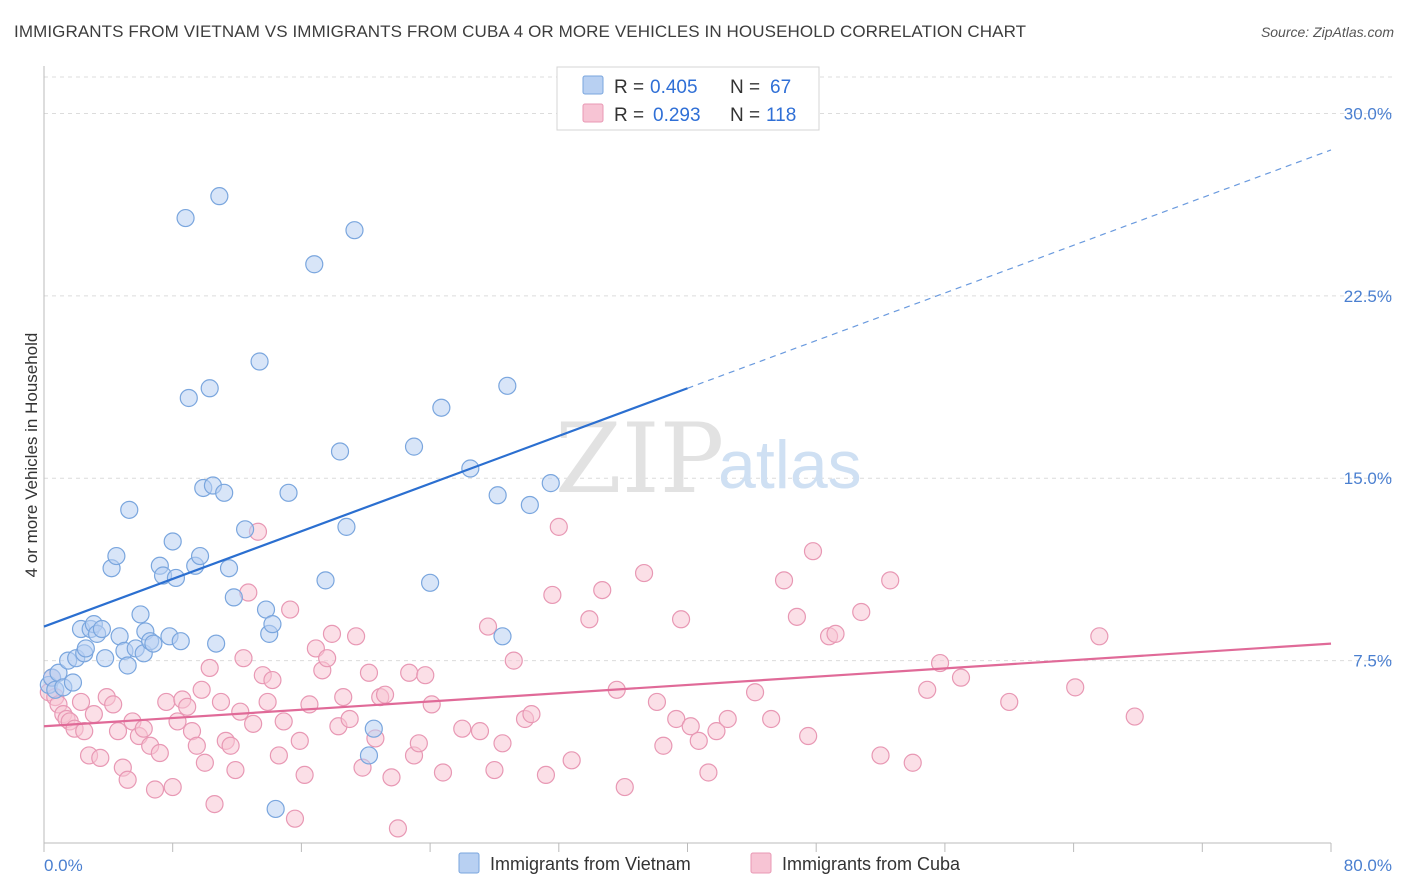 The image size is (1406, 892). I want to click on legend-swatch-cuba, so click(593, 113).